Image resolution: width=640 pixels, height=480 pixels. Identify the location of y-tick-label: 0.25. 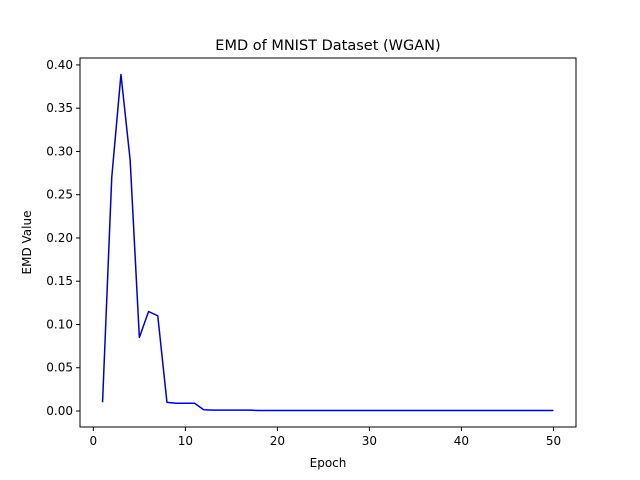
(59, 195).